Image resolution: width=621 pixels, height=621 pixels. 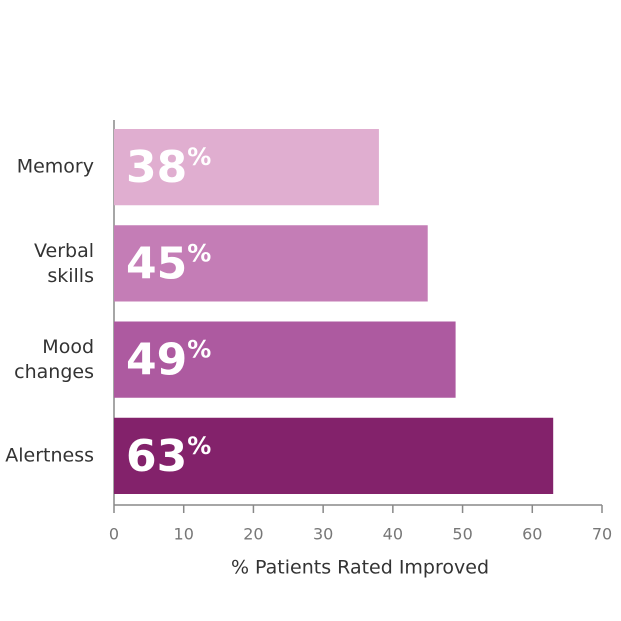 I want to click on x-axis-label: % Patients Rated Improved, so click(x=360, y=568).